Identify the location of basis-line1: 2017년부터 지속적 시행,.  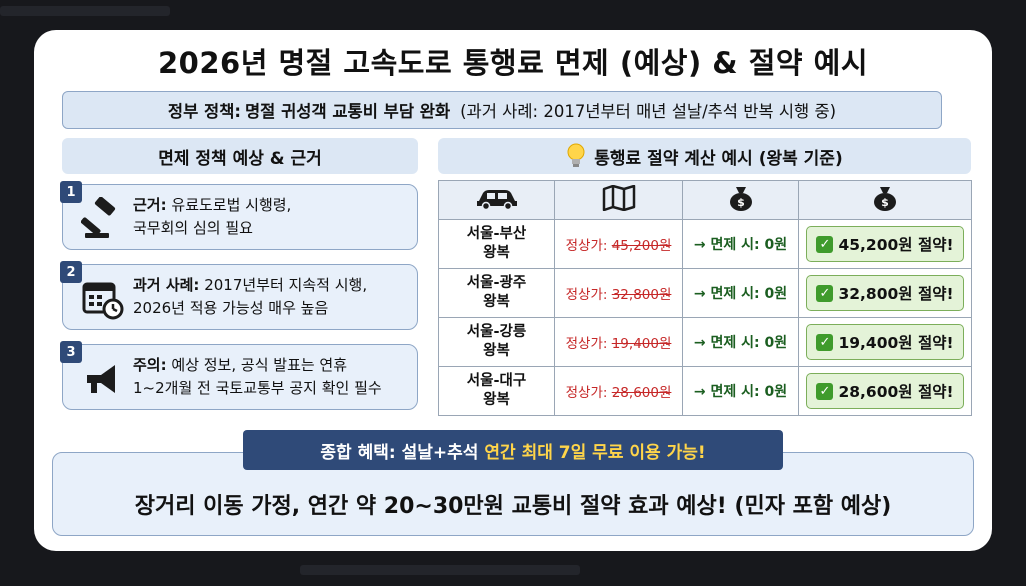
(286, 285).